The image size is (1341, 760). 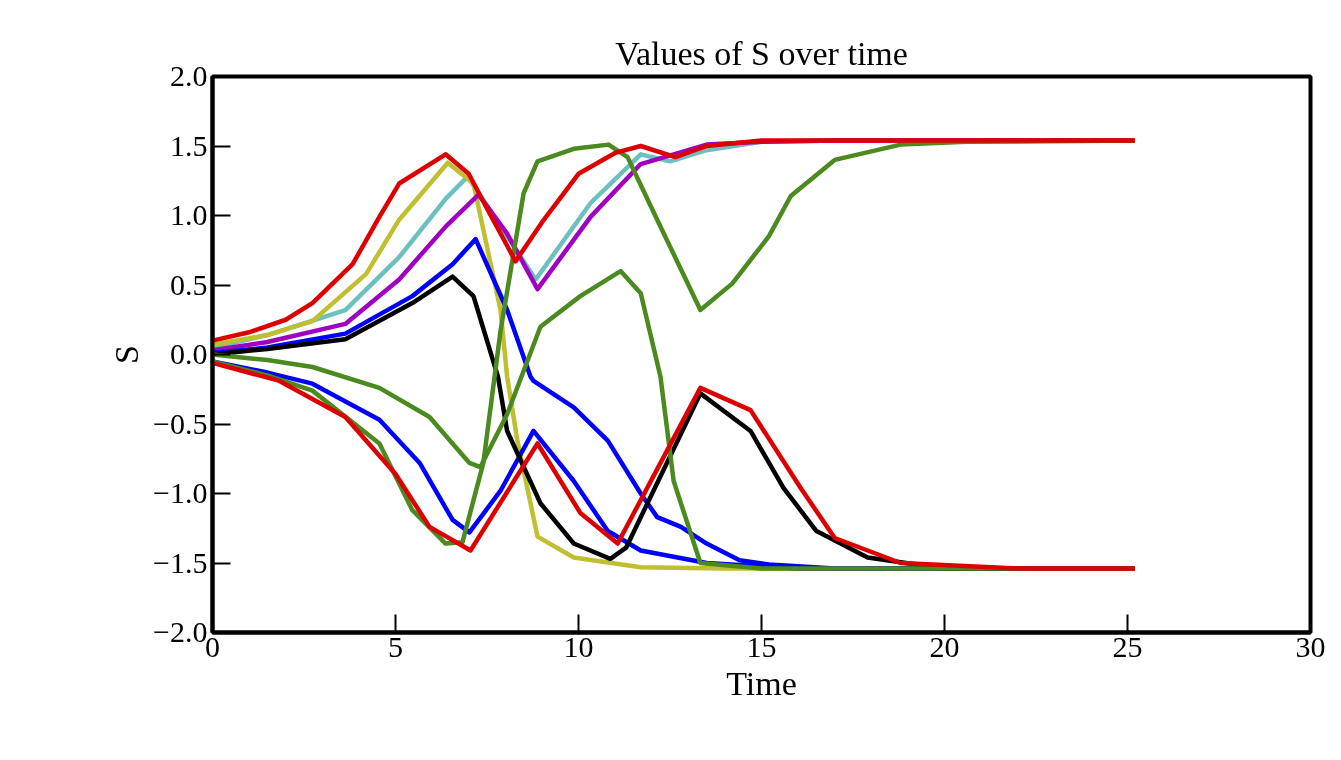 What do you see at coordinates (1127, 646) in the screenshot?
I see `x-tick-label: 25` at bounding box center [1127, 646].